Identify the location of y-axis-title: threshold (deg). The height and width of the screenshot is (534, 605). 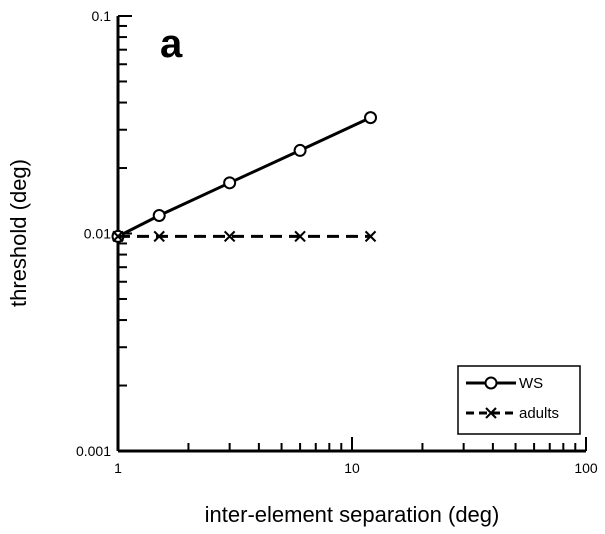
(18, 233).